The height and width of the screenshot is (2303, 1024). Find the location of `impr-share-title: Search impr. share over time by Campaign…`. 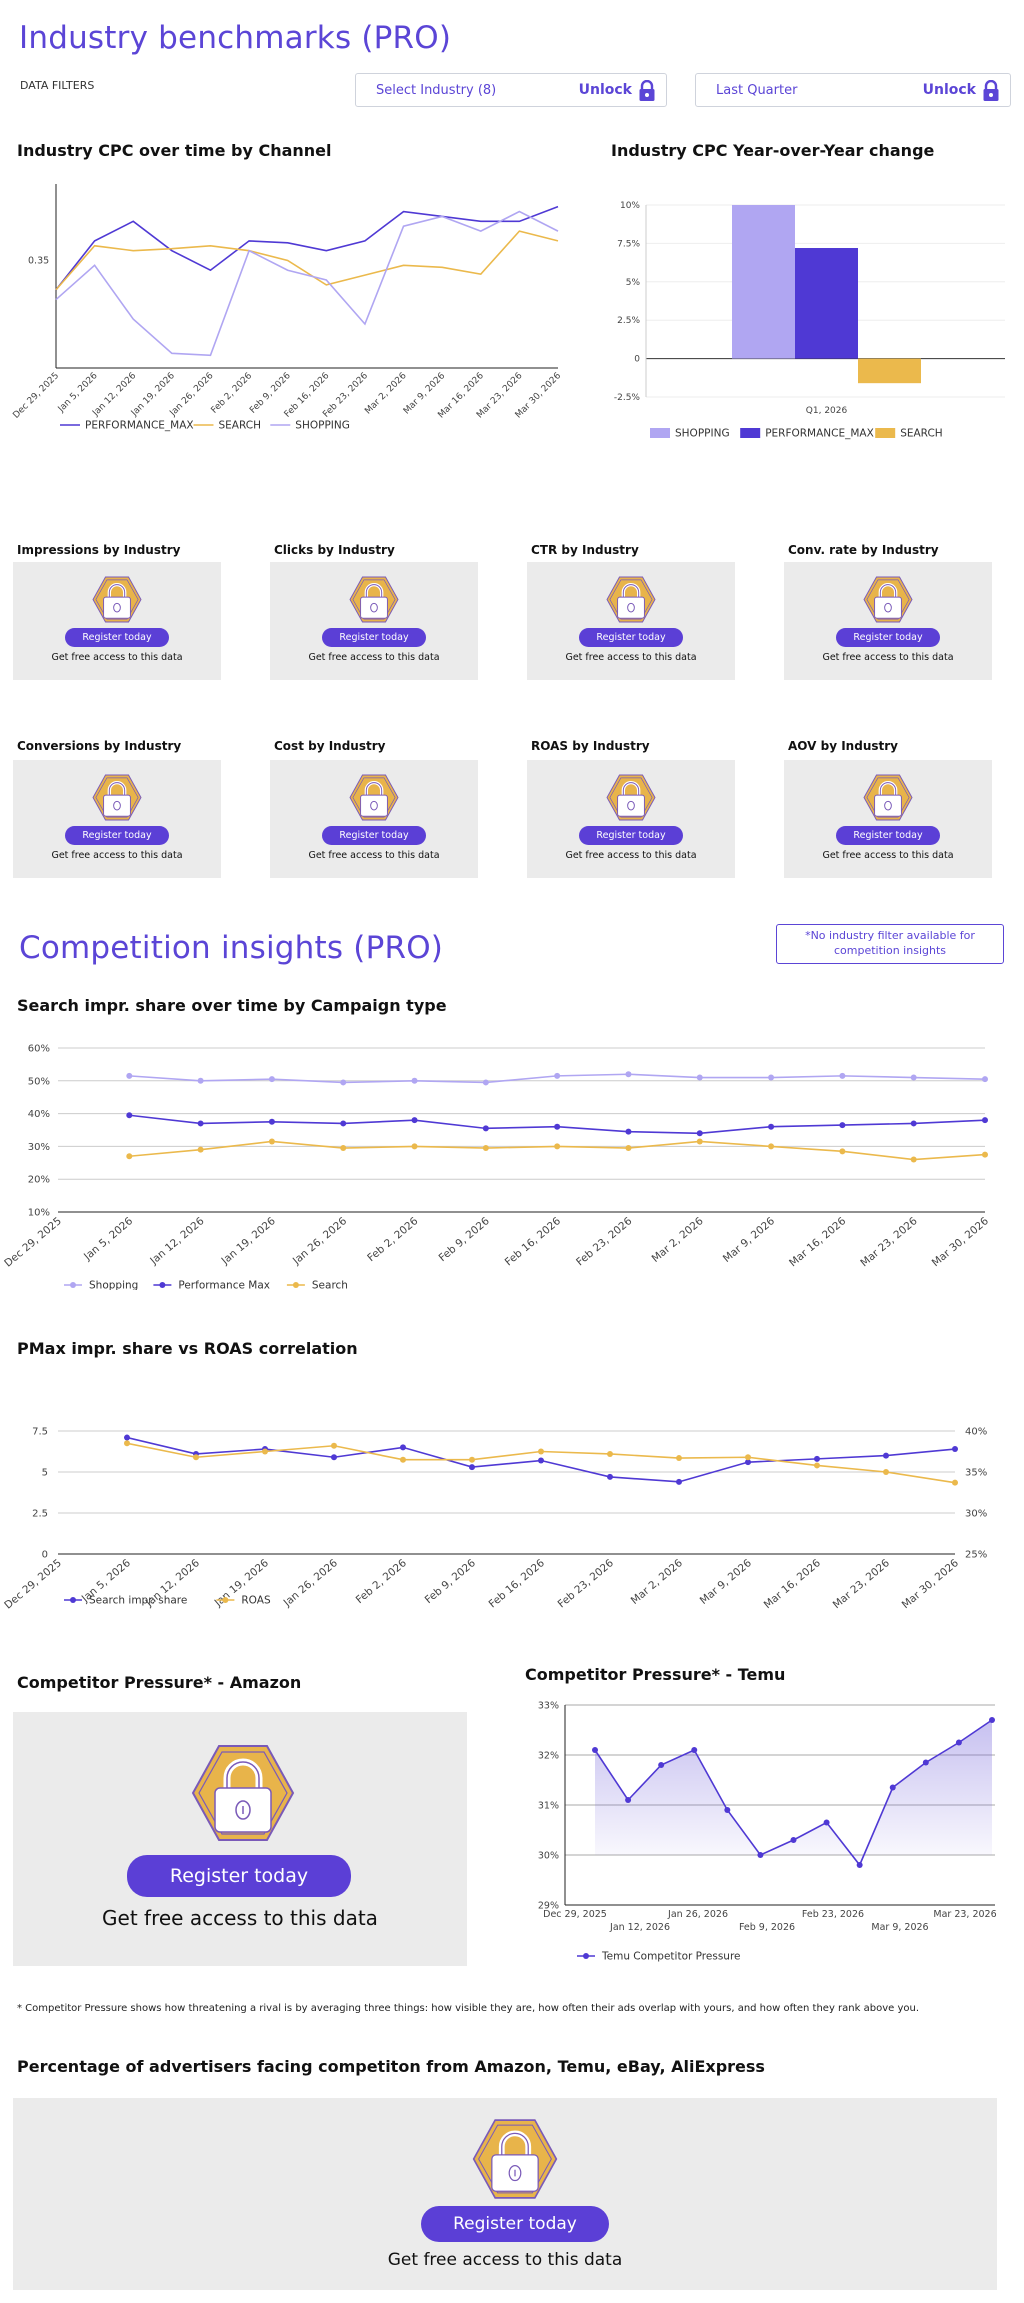

impr-share-title: Search impr. share over time by Campaign… is located at coordinates (232, 1005).